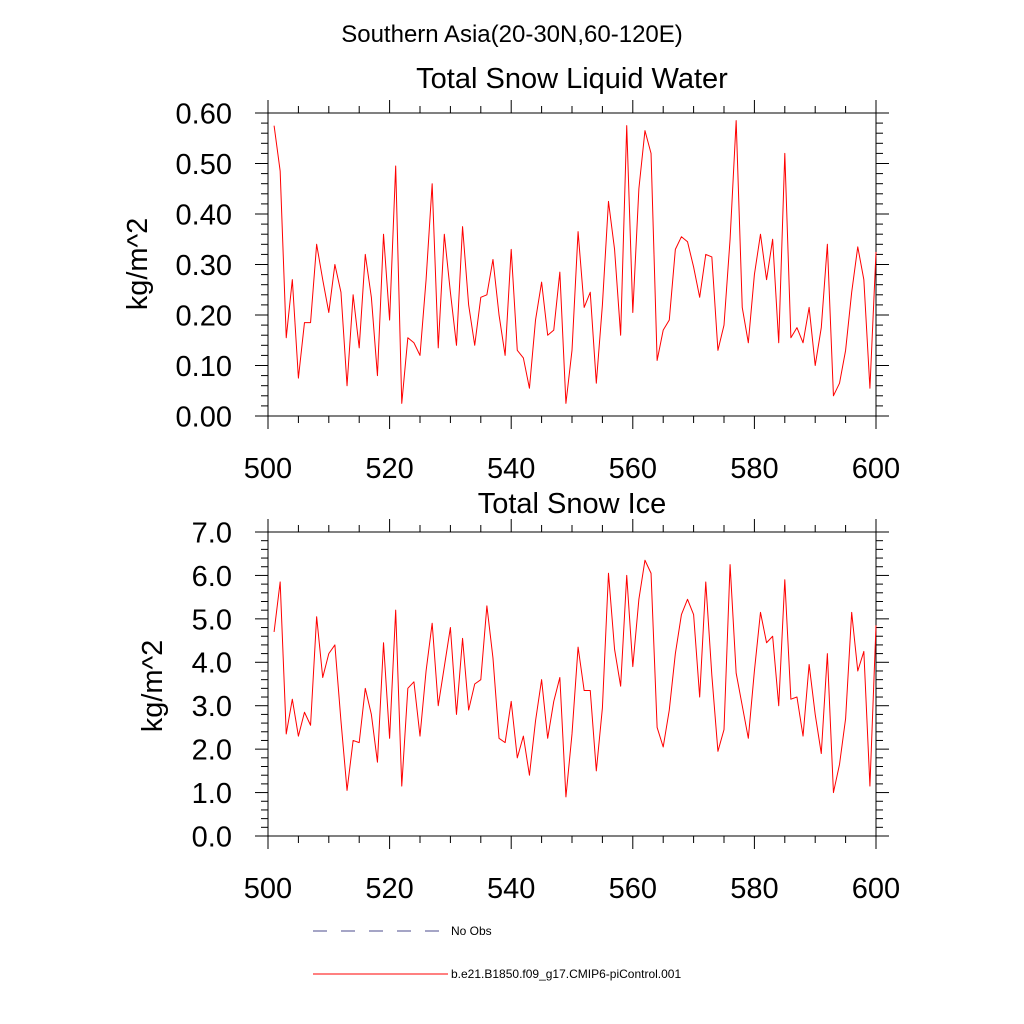 Image resolution: width=1024 pixels, height=1024 pixels. I want to click on y-tick-label: 0.40, so click(204, 215).